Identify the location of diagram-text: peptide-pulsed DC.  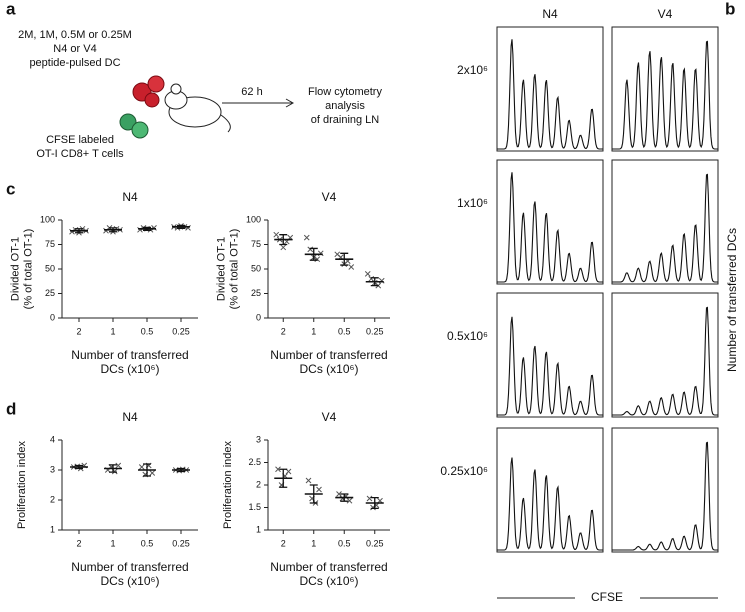
(74, 63).